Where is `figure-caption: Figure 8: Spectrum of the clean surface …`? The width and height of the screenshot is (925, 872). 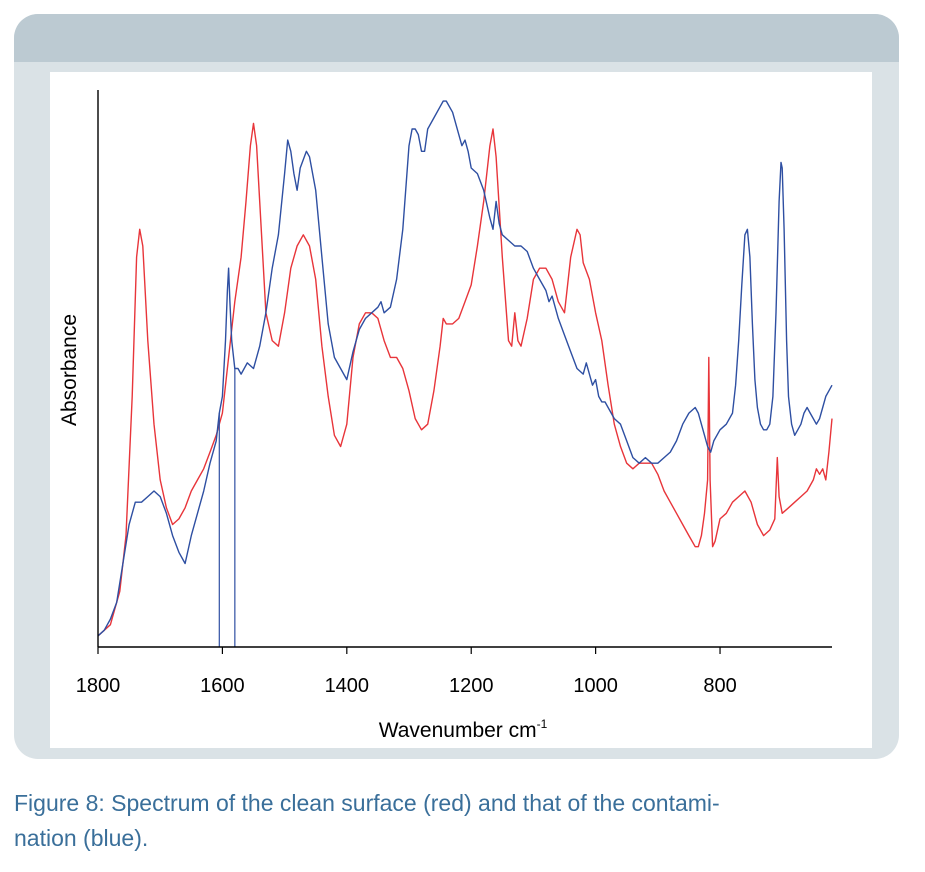
figure-caption: Figure 8: Spectrum of the clean surface … is located at coordinates (459, 821).